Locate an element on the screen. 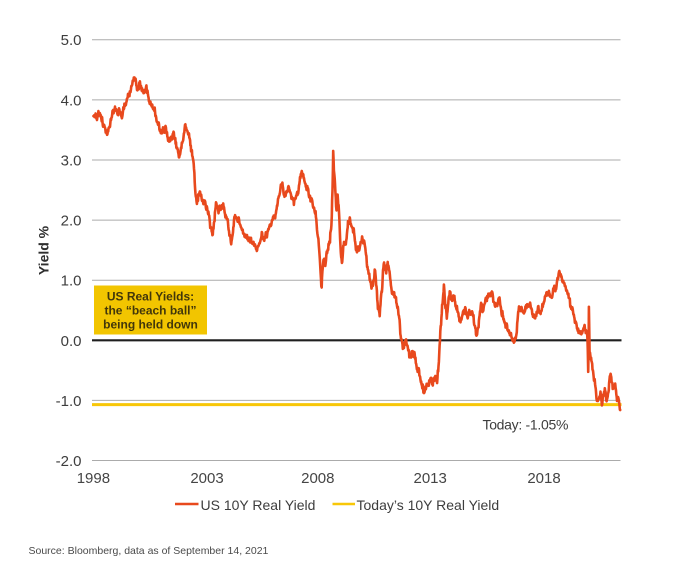 This screenshot has height=569, width=700. svg-text: US Real Yields: is located at coordinates (150, 297).